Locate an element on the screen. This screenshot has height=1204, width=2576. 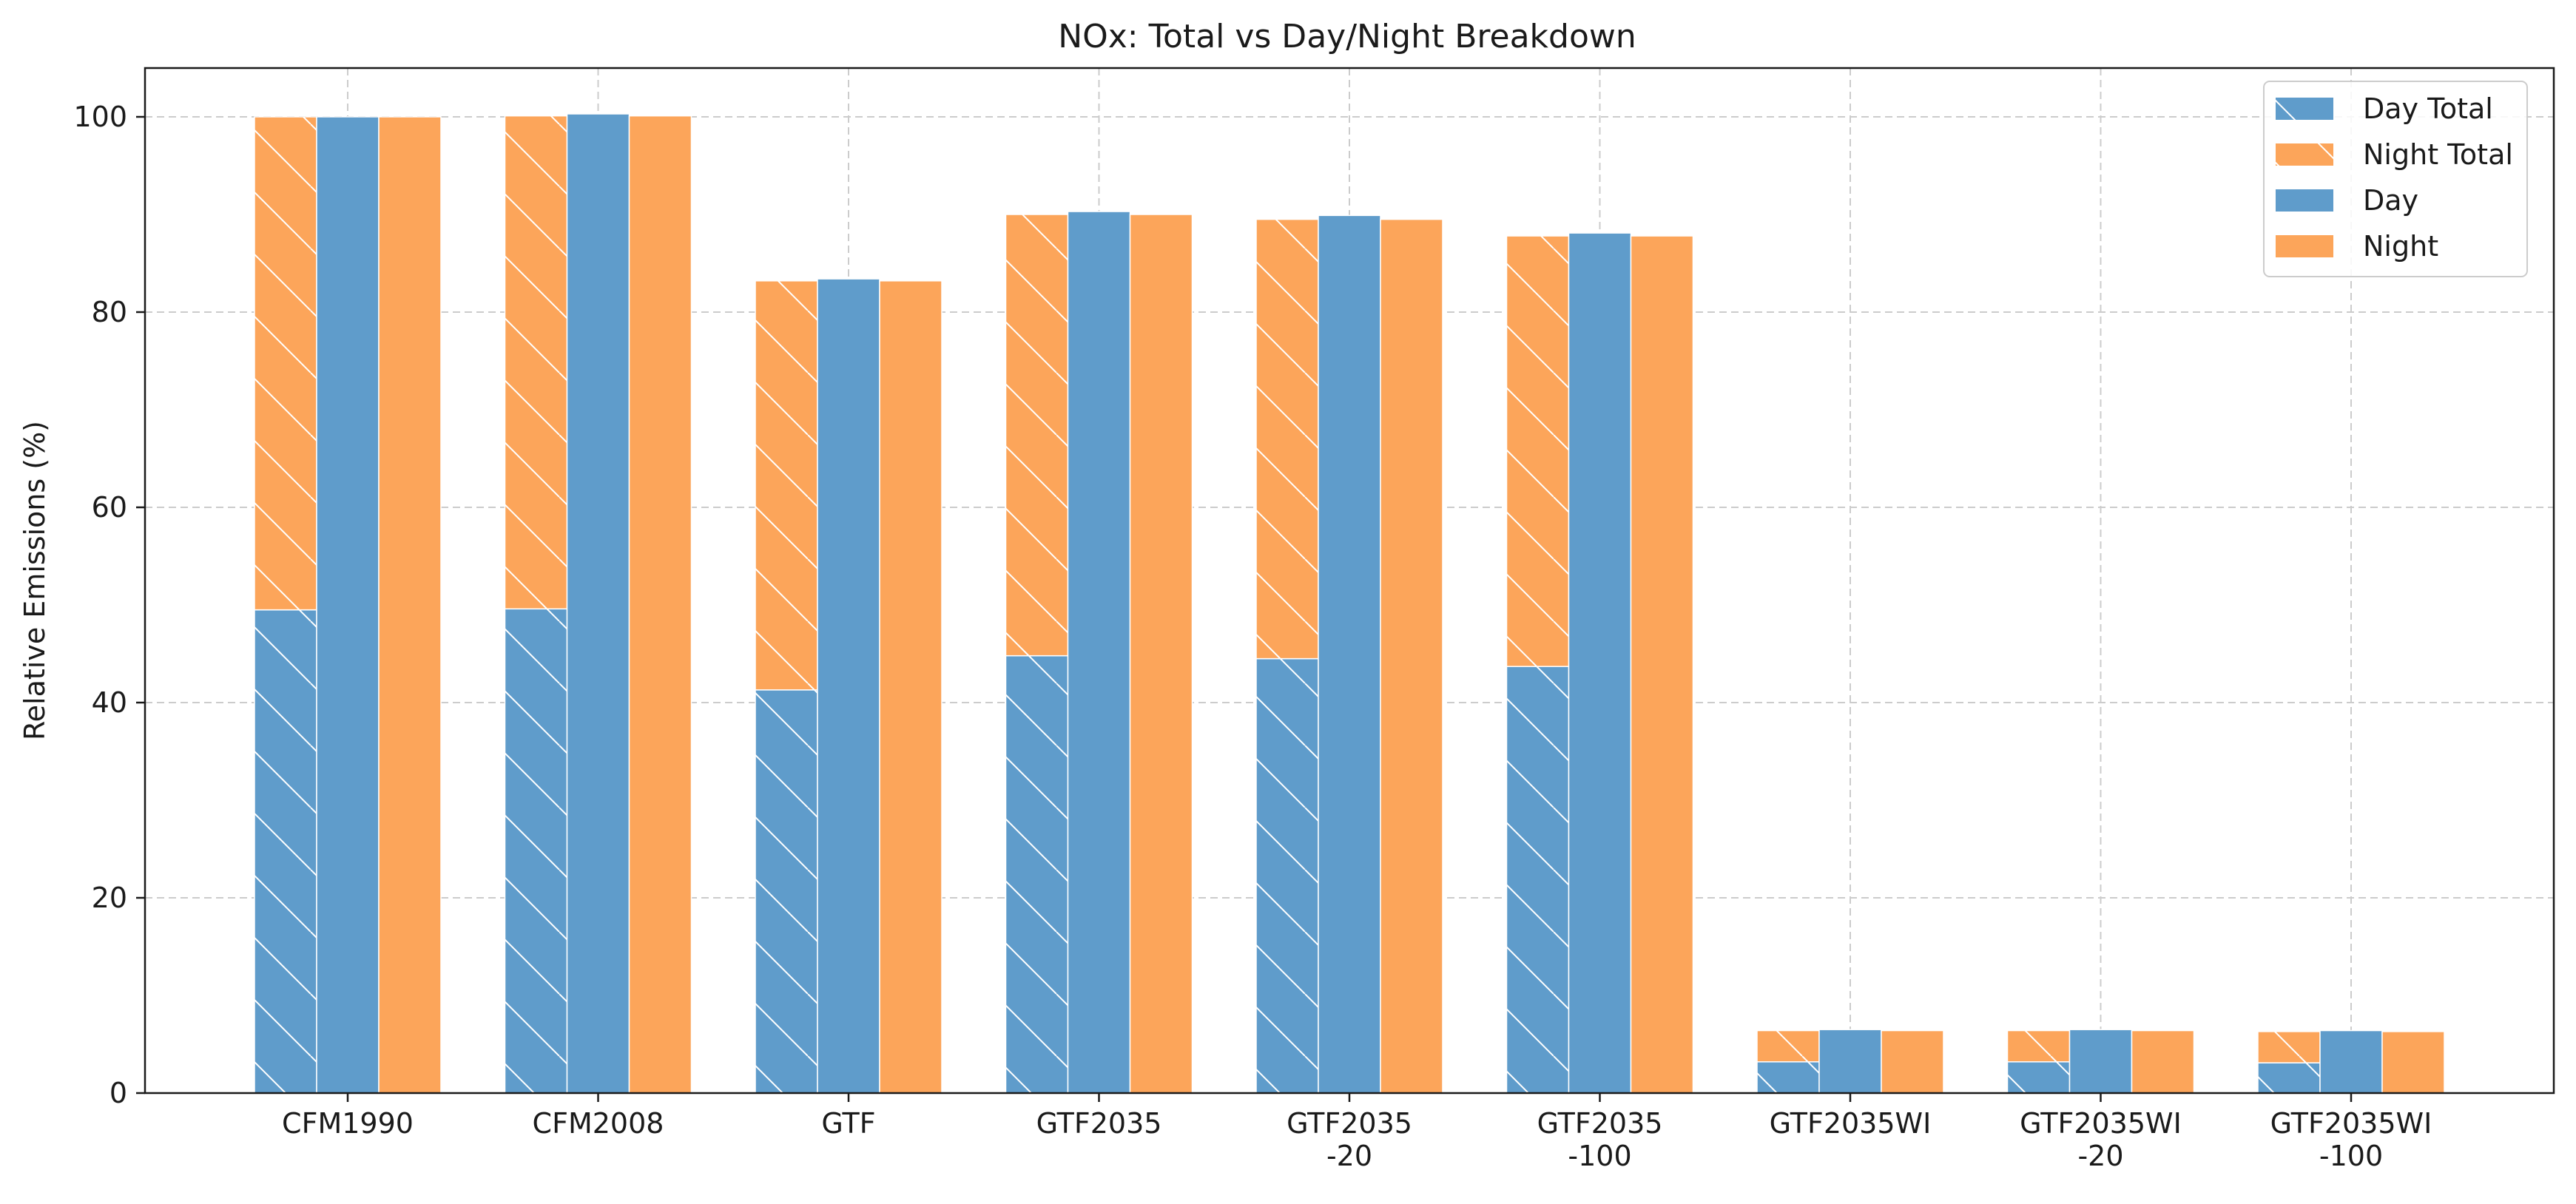
x-tick-label-5-1: -100 is located at coordinates (1599, 1156).